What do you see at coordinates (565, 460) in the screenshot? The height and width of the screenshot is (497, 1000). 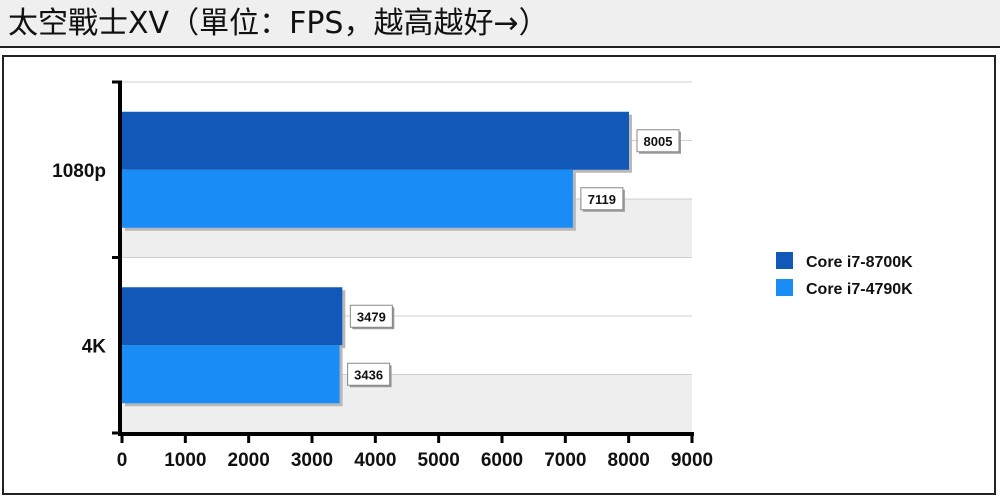 I see `x-tick-label: 7000` at bounding box center [565, 460].